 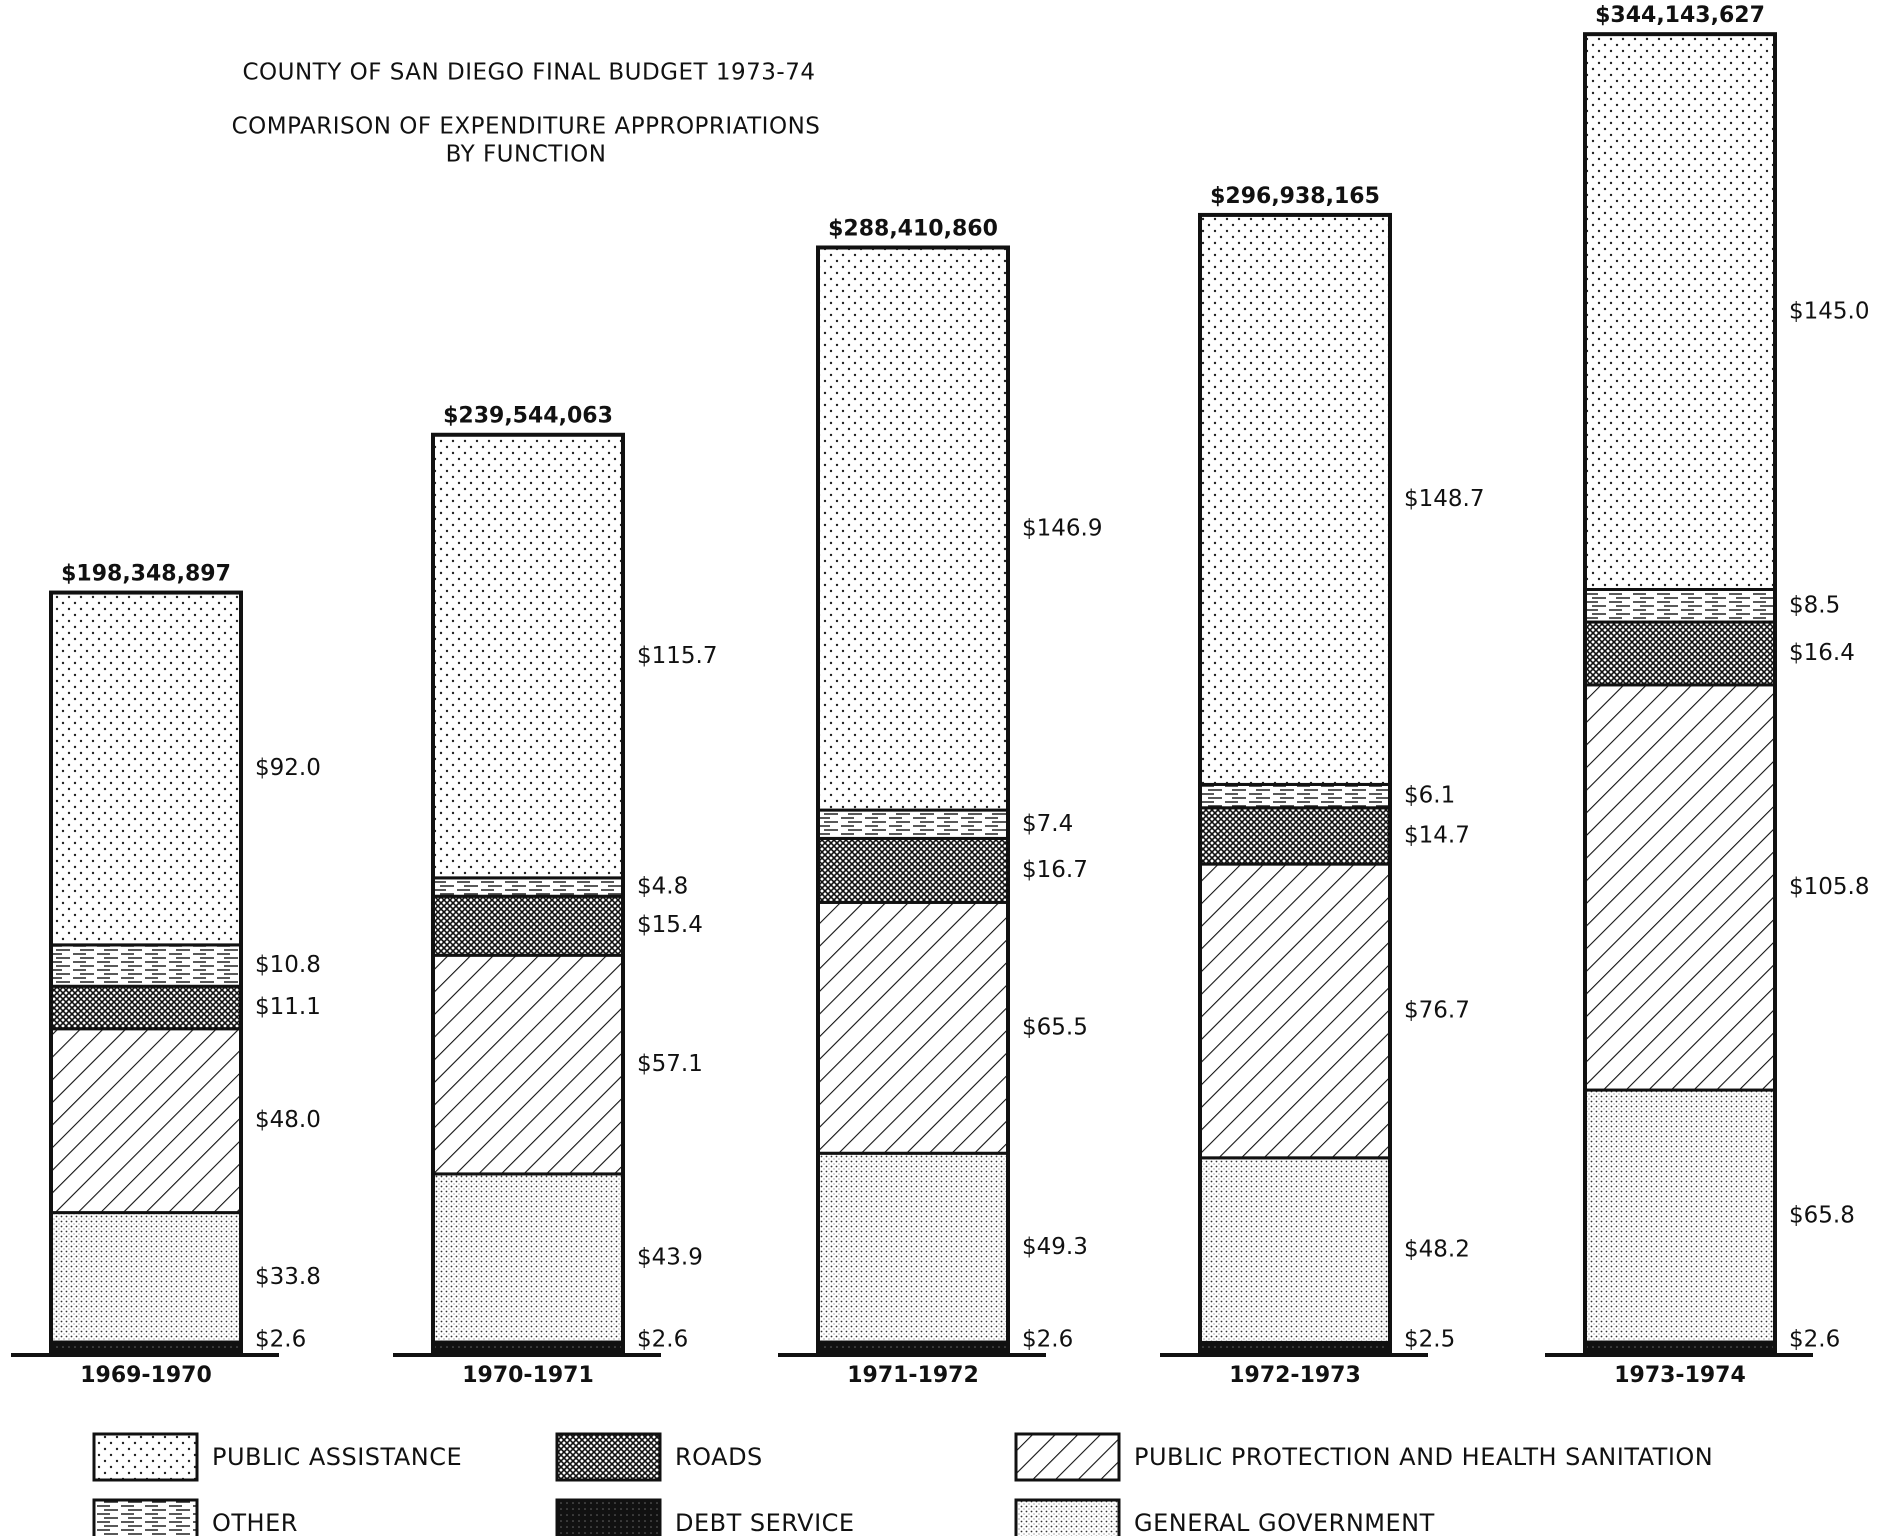 I want to click on value-label: $65.8, so click(x=1822, y=1216).